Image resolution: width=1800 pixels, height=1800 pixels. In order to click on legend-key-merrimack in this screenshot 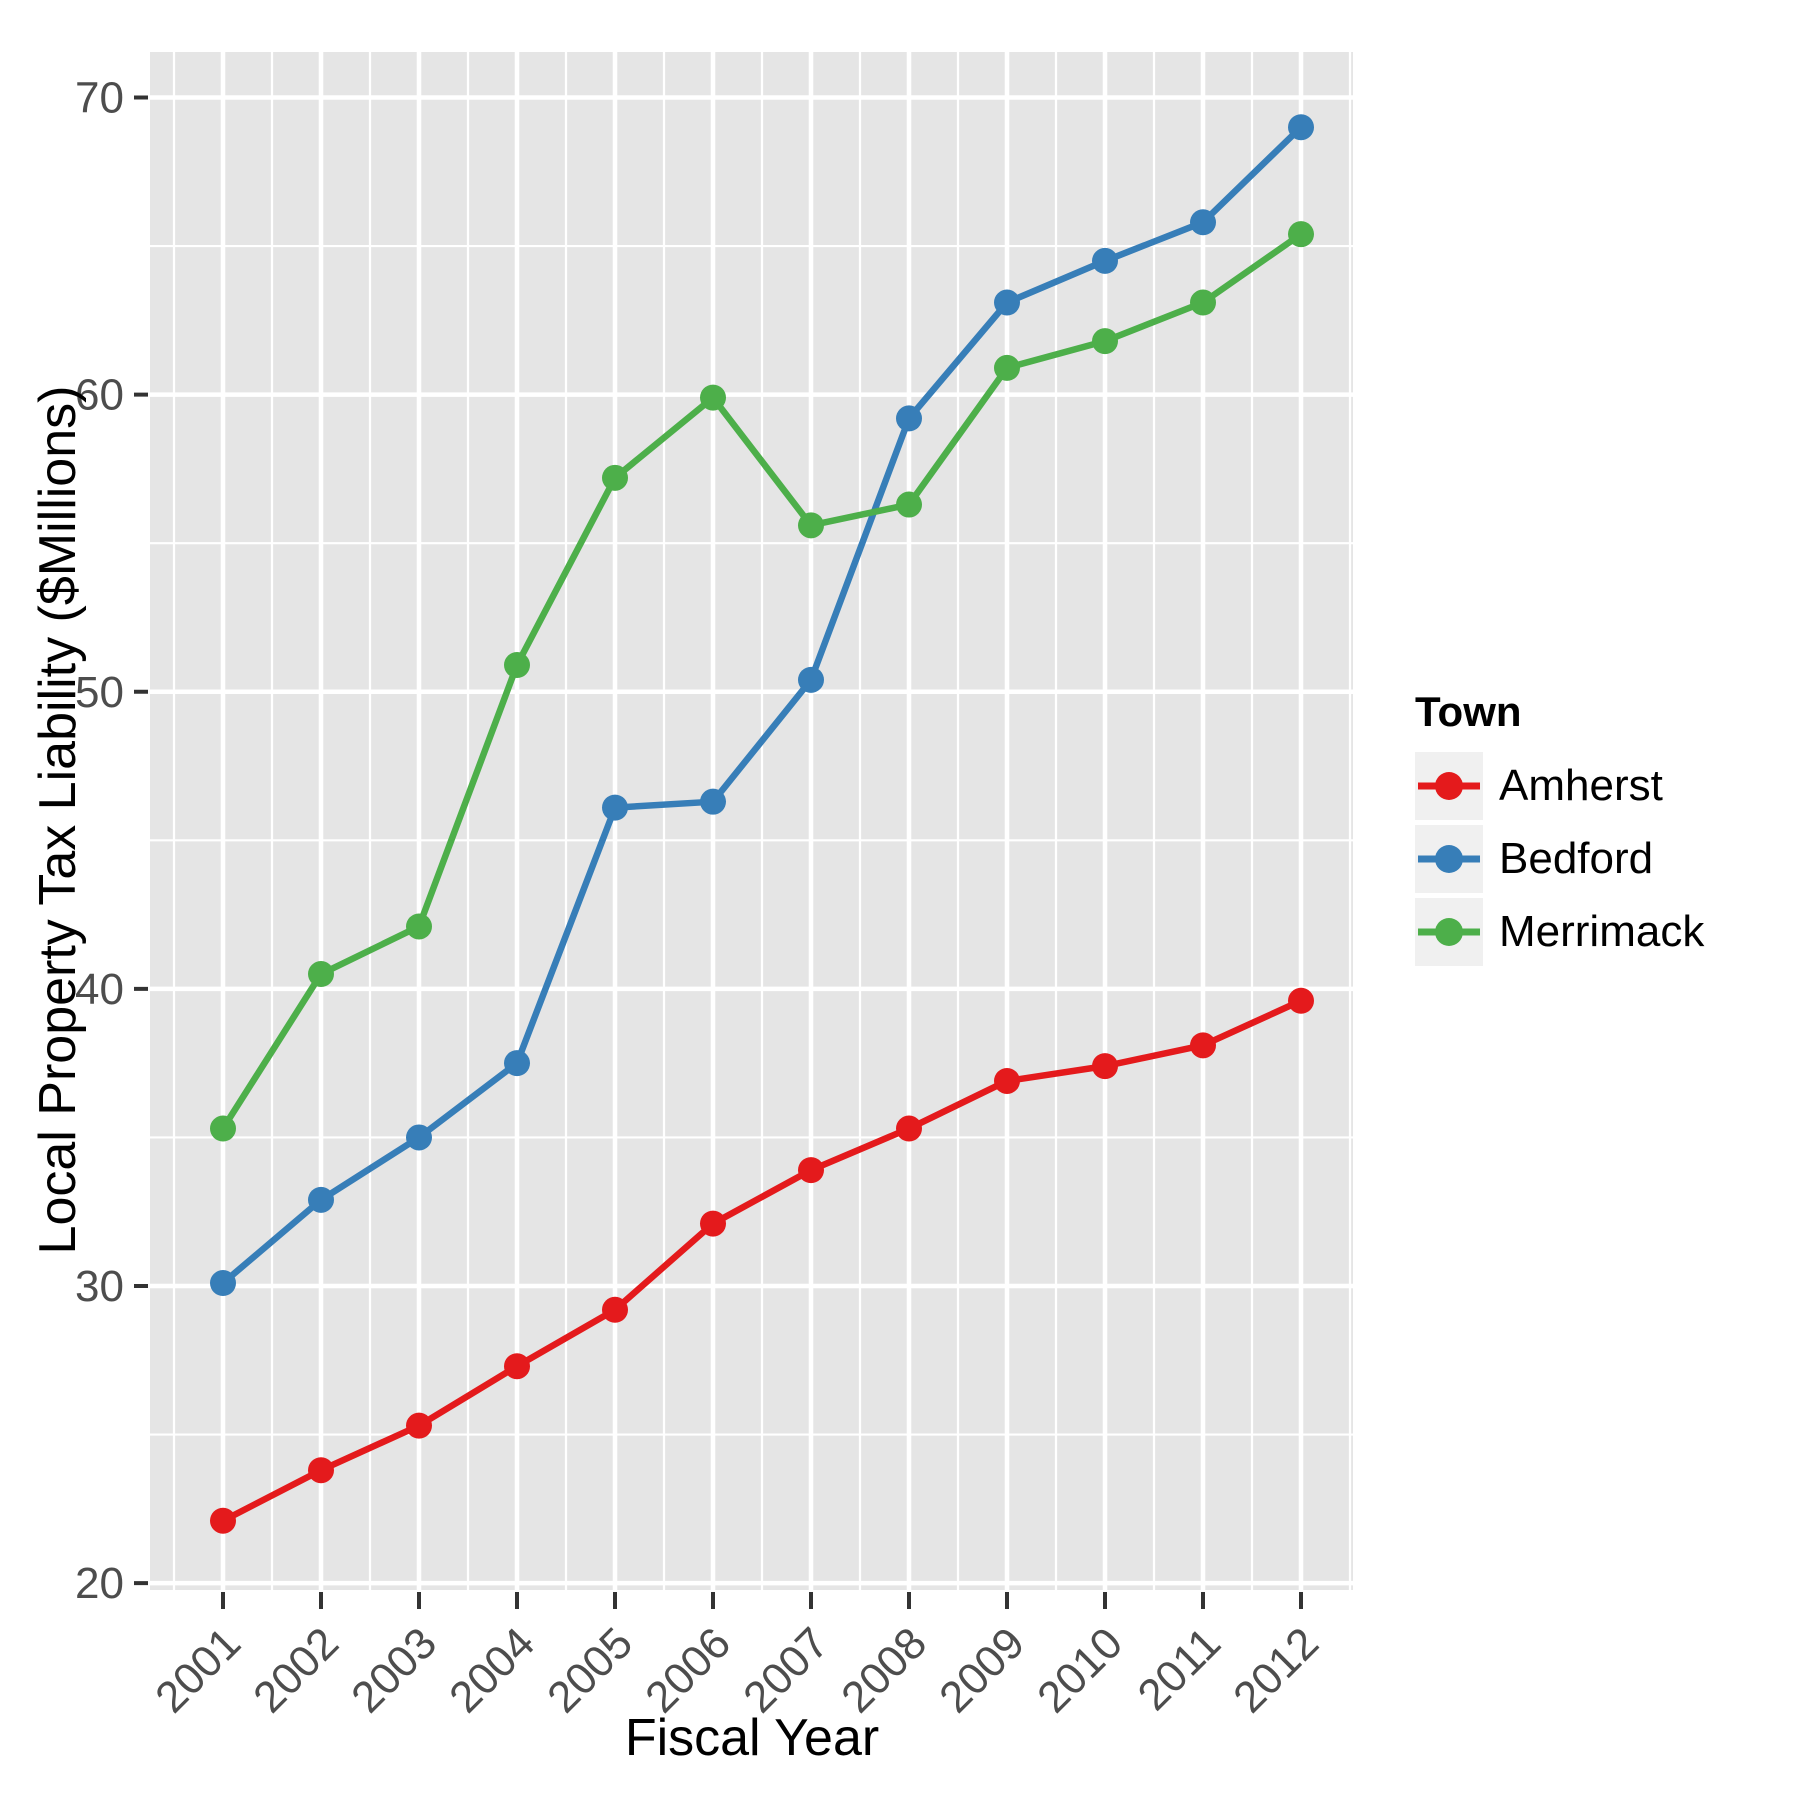, I will do `click(1449, 932)`.